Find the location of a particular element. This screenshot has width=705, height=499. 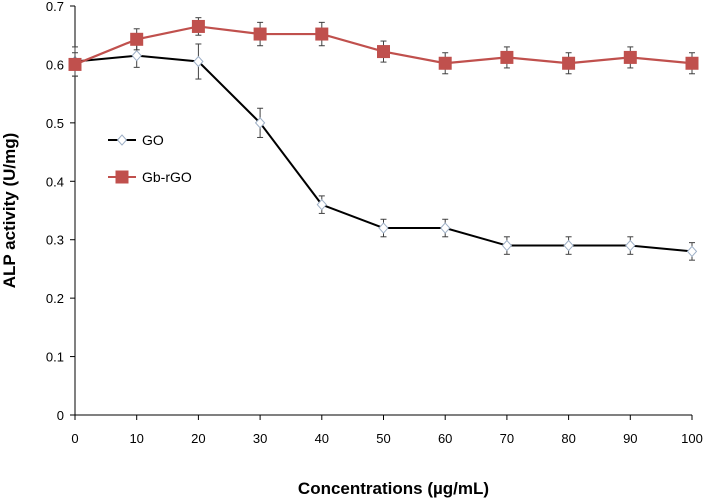

x-tick-label: 50 is located at coordinates (383, 438).